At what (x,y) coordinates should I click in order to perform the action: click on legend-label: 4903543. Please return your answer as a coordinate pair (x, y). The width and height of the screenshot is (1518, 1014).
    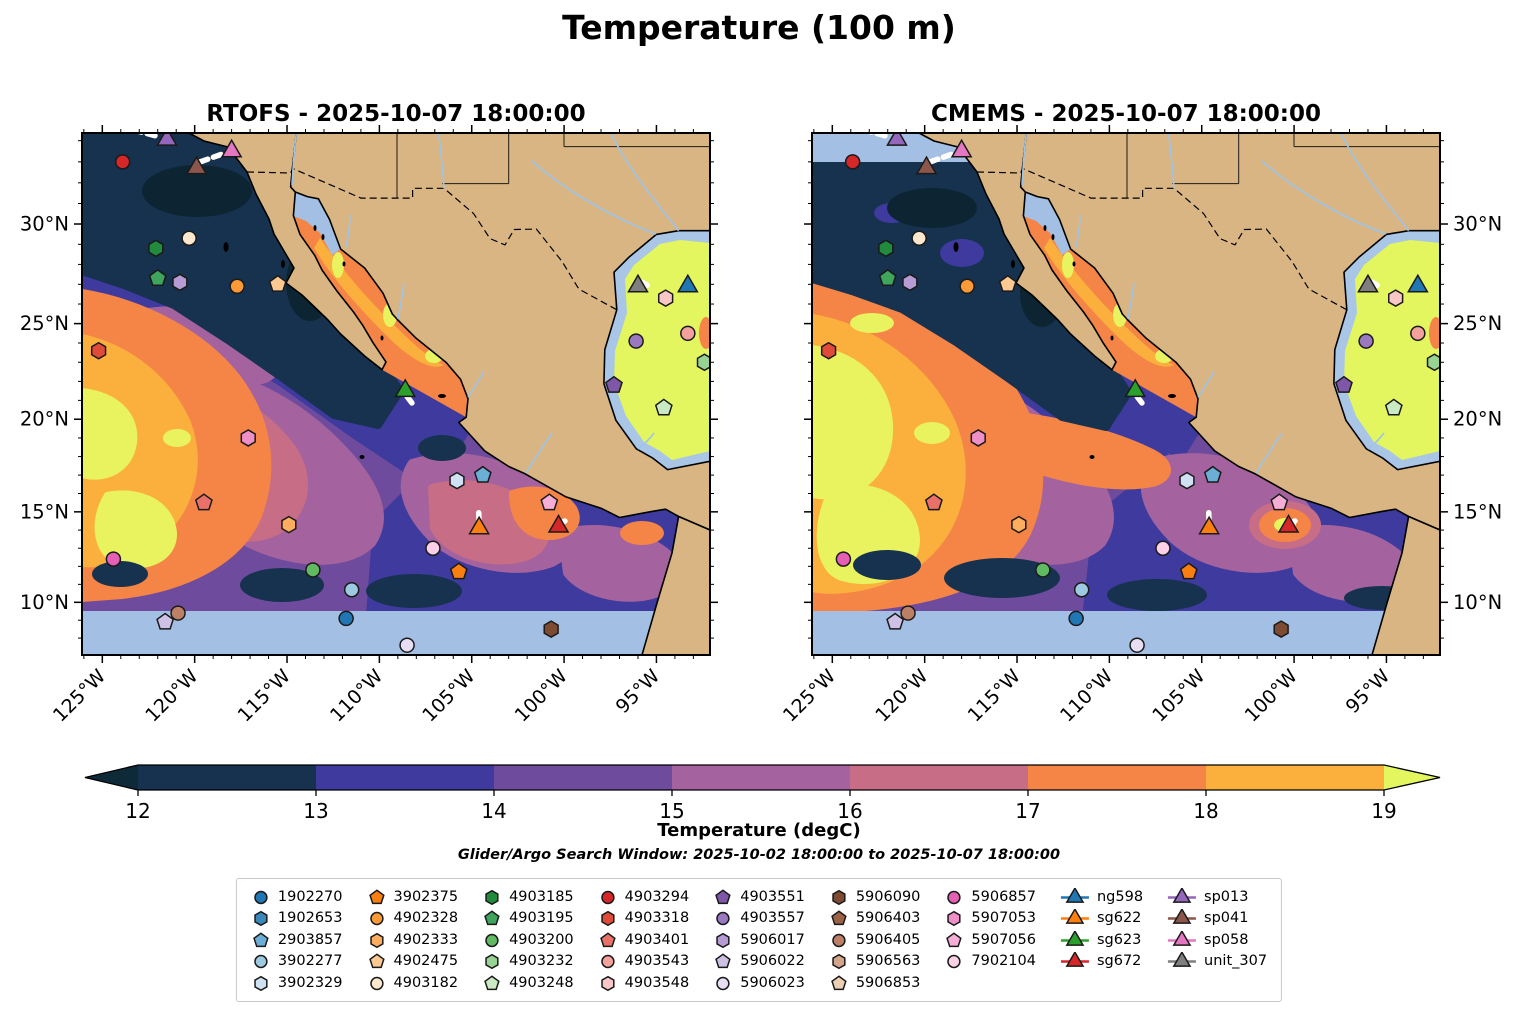
    Looking at the image, I should click on (657, 961).